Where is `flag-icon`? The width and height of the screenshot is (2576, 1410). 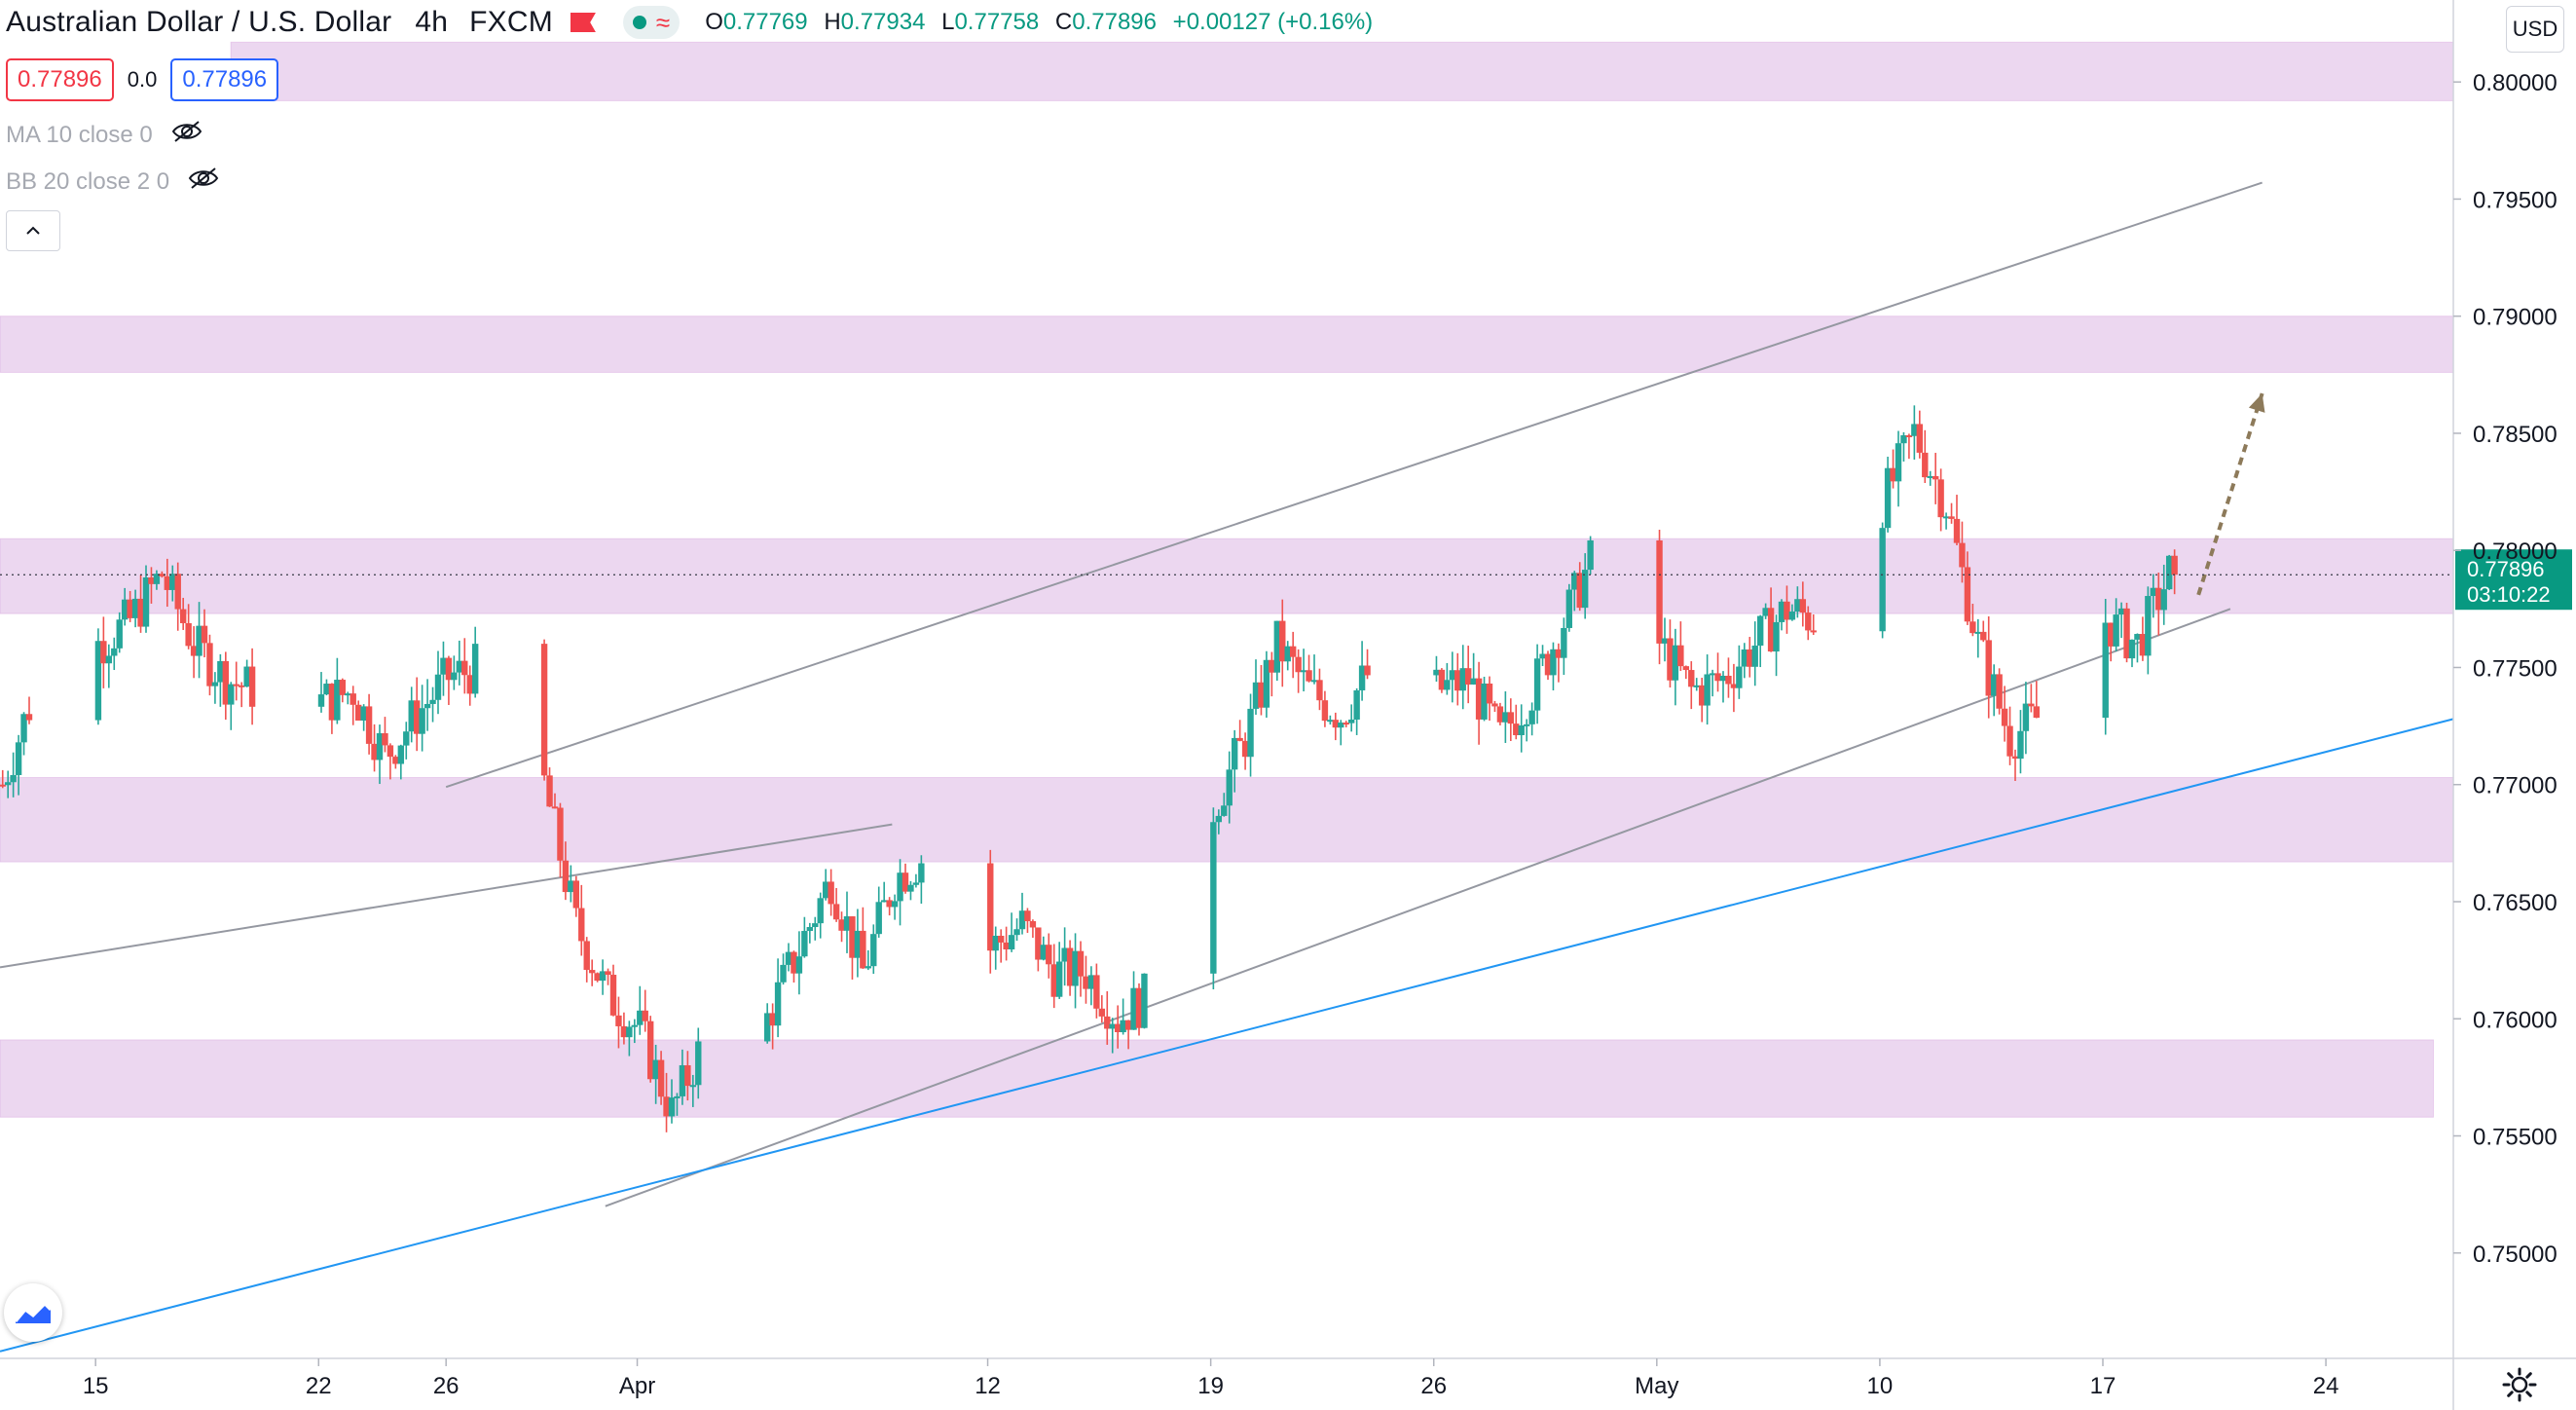 flag-icon is located at coordinates (583, 22).